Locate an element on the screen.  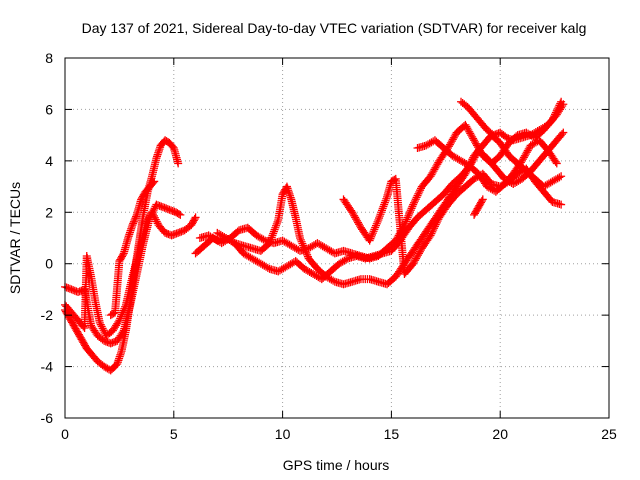
y-tick-label: 6 is located at coordinates (49, 109).